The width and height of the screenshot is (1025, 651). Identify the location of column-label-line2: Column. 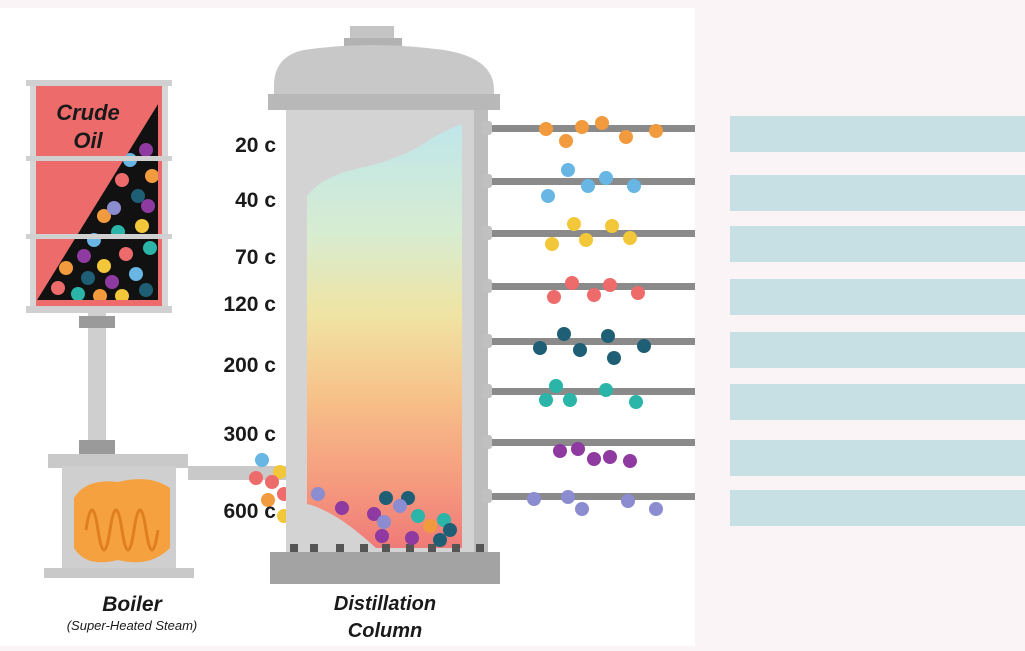
(385, 631).